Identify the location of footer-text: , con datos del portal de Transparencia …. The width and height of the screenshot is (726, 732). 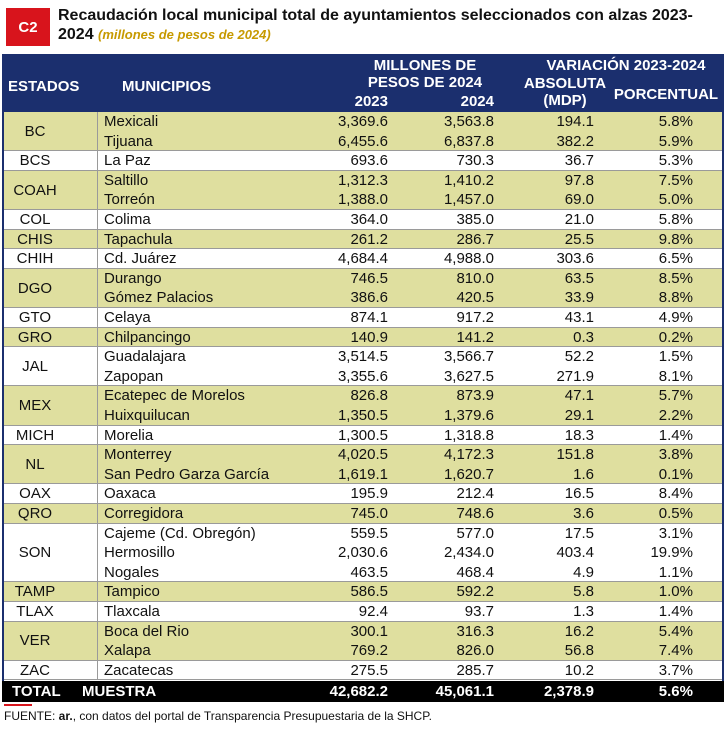
(252, 716).